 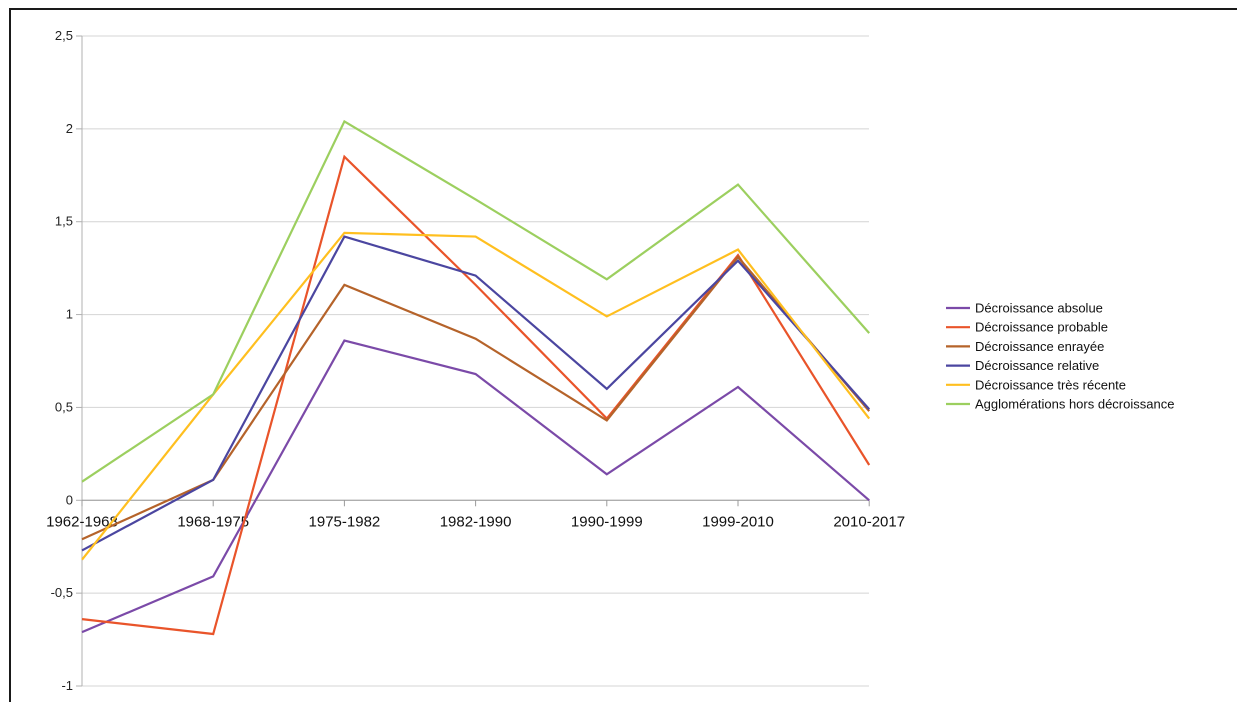 What do you see at coordinates (1074, 404) in the screenshot?
I see `legend-label: Agglomérations hors décroissance` at bounding box center [1074, 404].